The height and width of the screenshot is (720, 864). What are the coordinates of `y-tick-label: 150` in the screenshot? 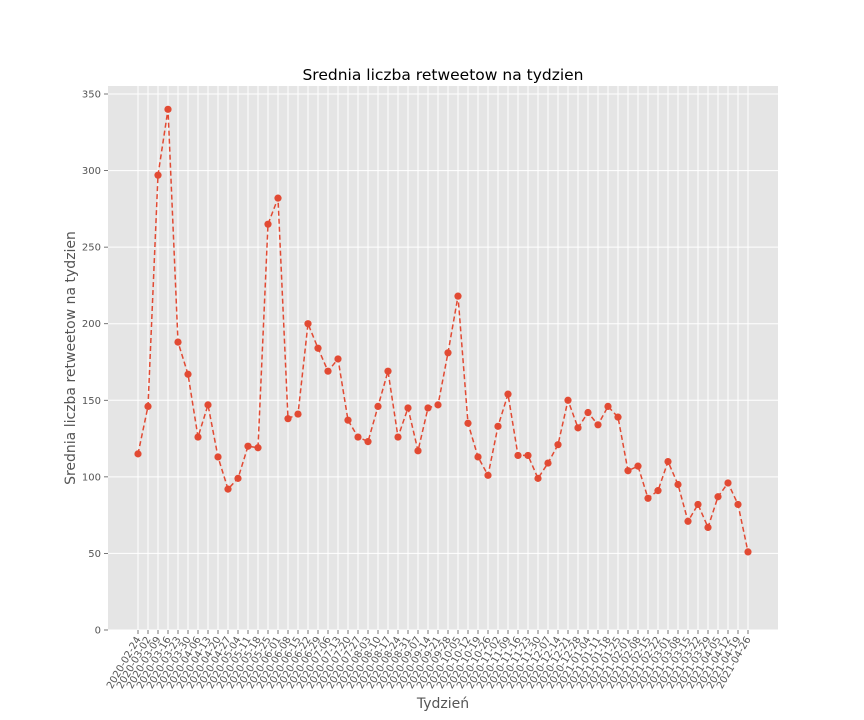 It's located at (91, 401).